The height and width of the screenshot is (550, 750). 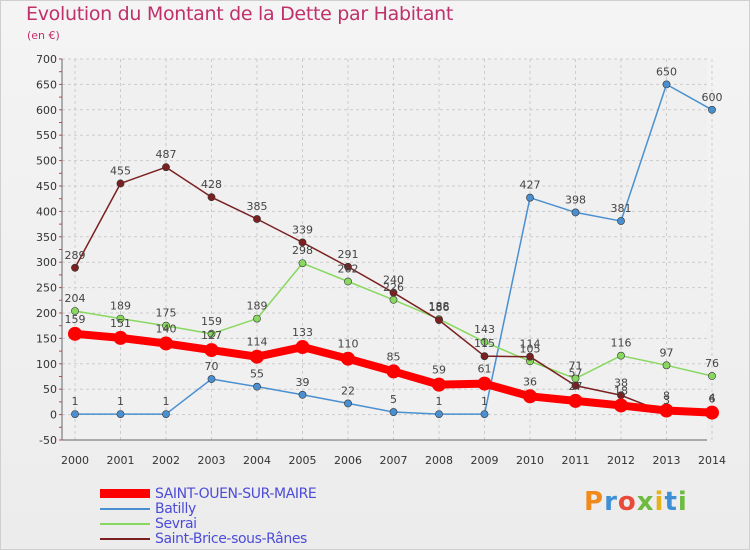 I want to click on data-label: 4, so click(x=712, y=398).